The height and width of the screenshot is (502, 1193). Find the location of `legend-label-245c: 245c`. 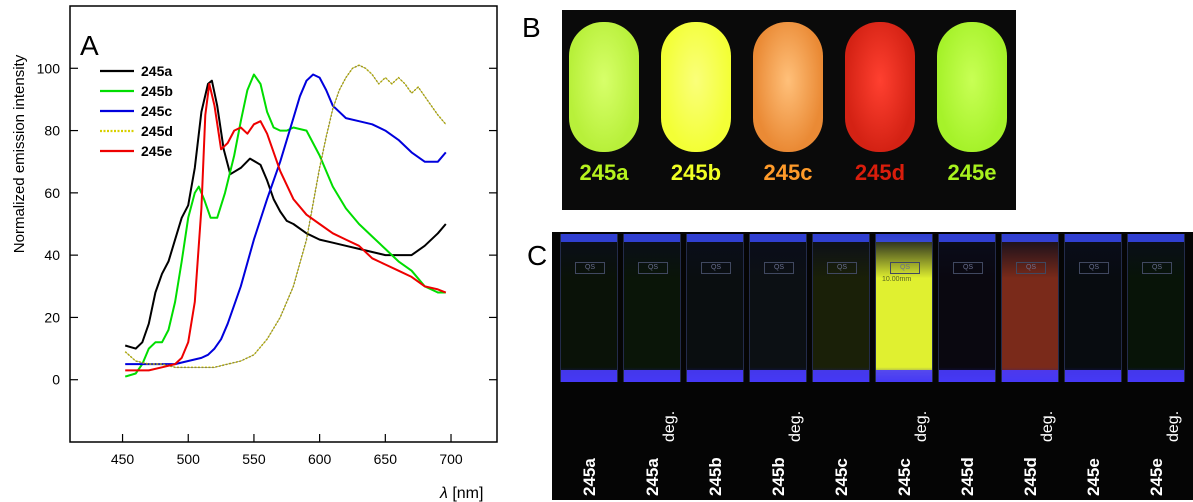

legend-label-245c: 245c is located at coordinates (156, 111).